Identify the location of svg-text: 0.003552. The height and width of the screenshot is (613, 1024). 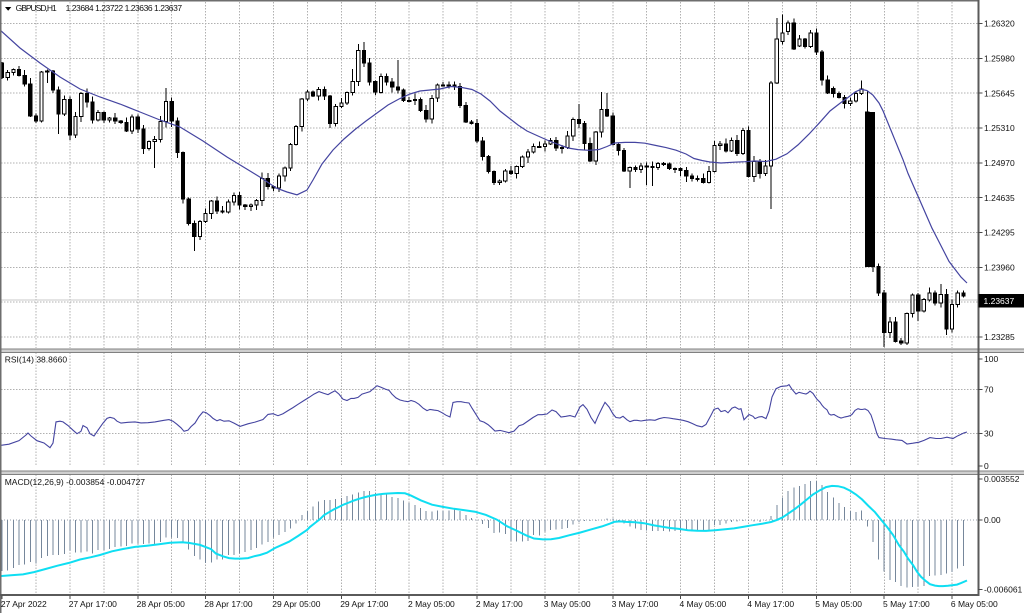
(1002, 479).